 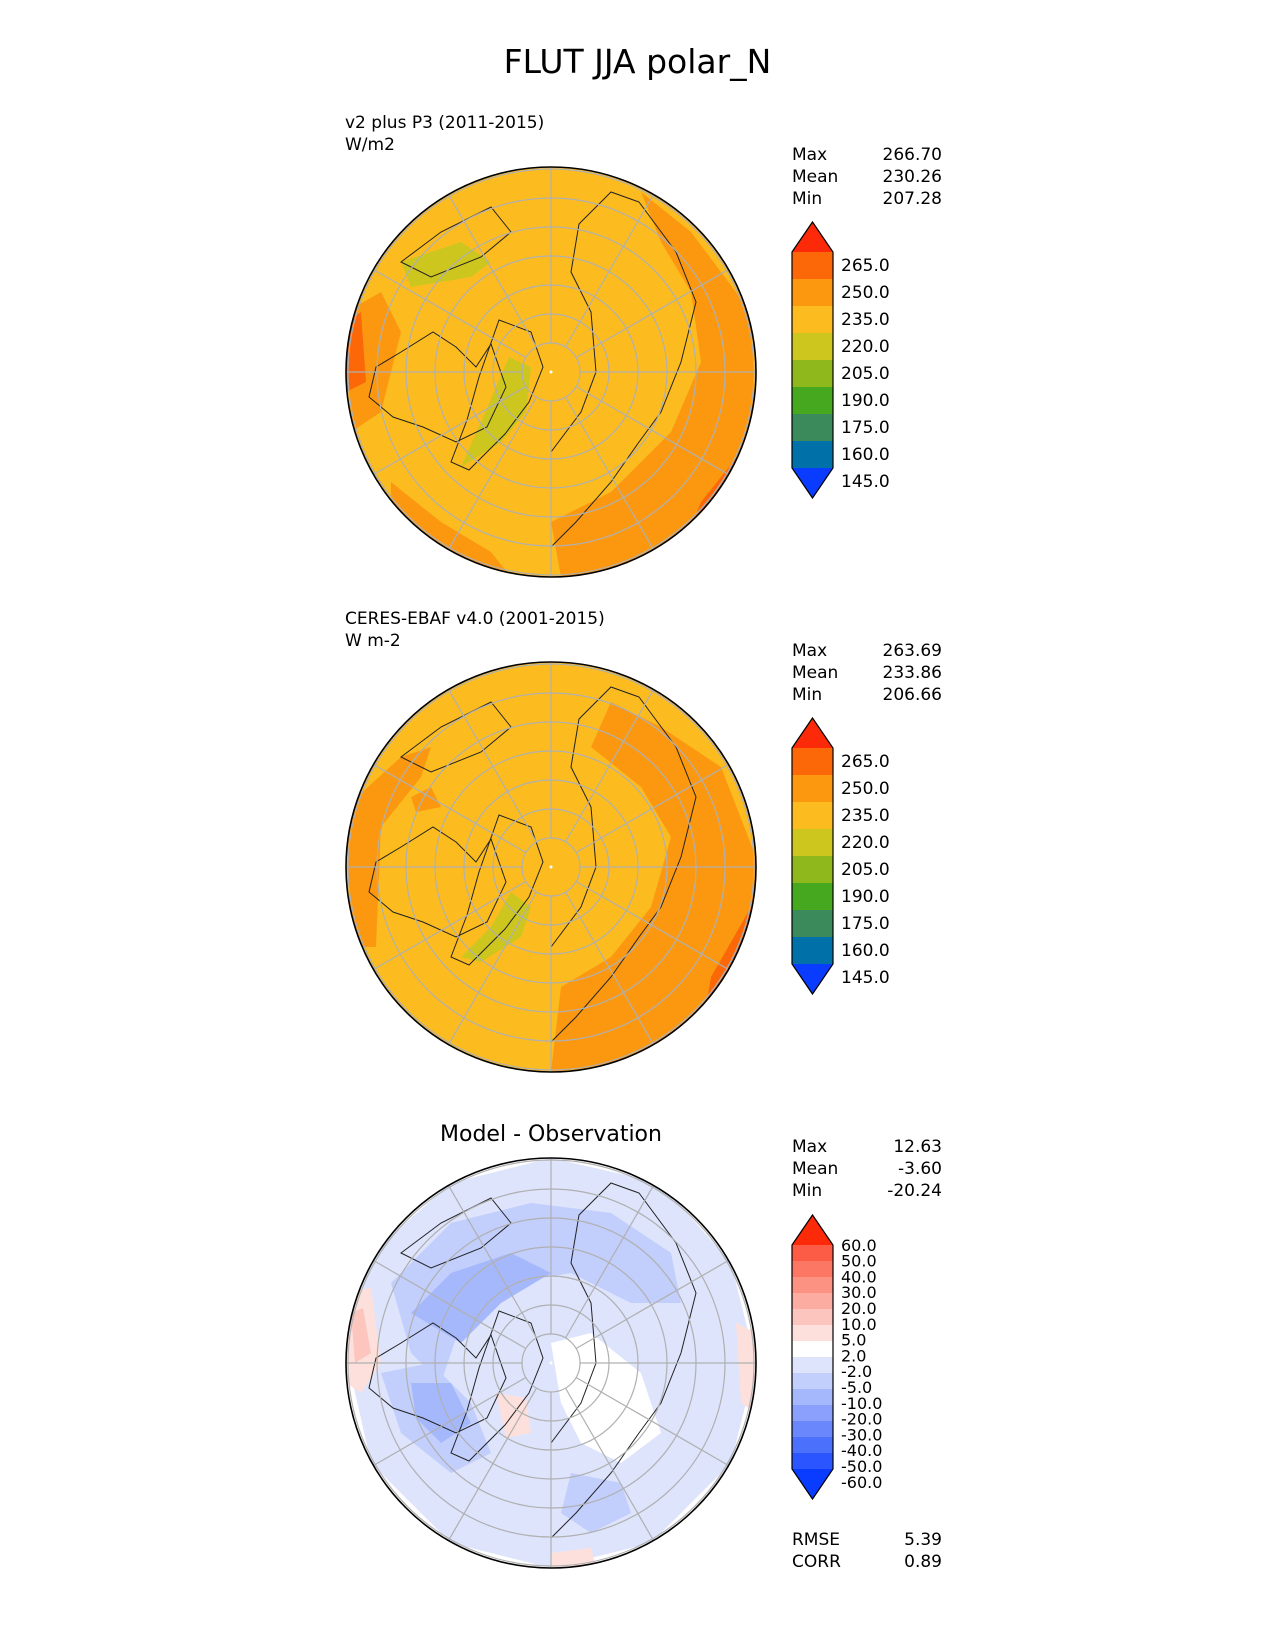 What do you see at coordinates (912, 651) in the screenshot?
I see `stat-value: 263.69` at bounding box center [912, 651].